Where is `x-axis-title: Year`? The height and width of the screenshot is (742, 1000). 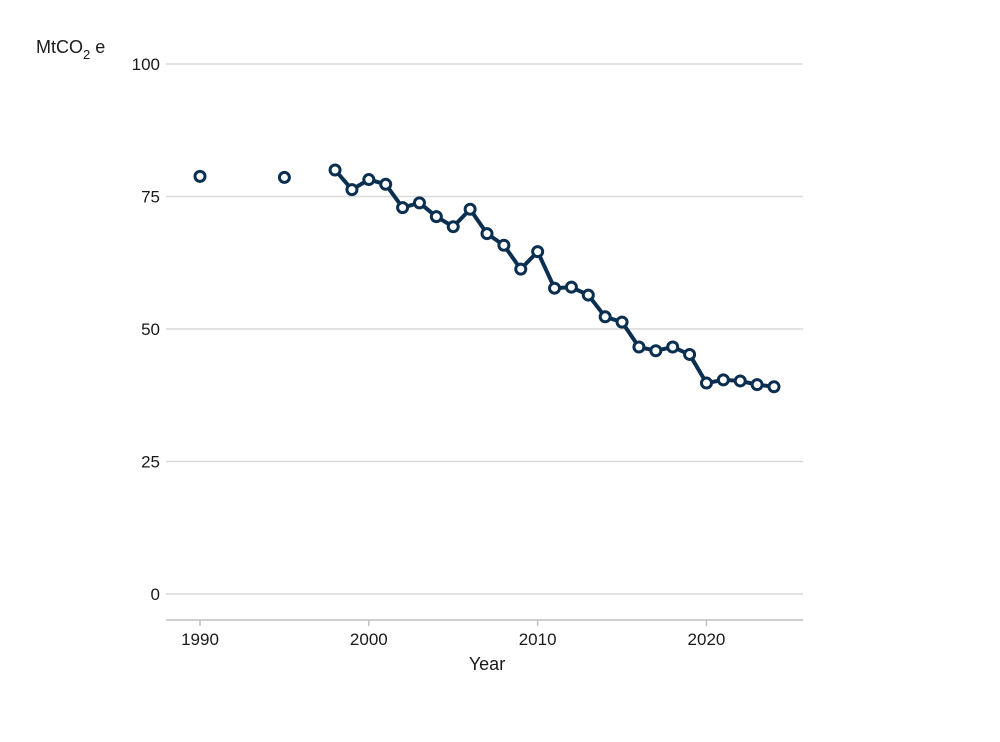
x-axis-title: Year is located at coordinates (487, 664).